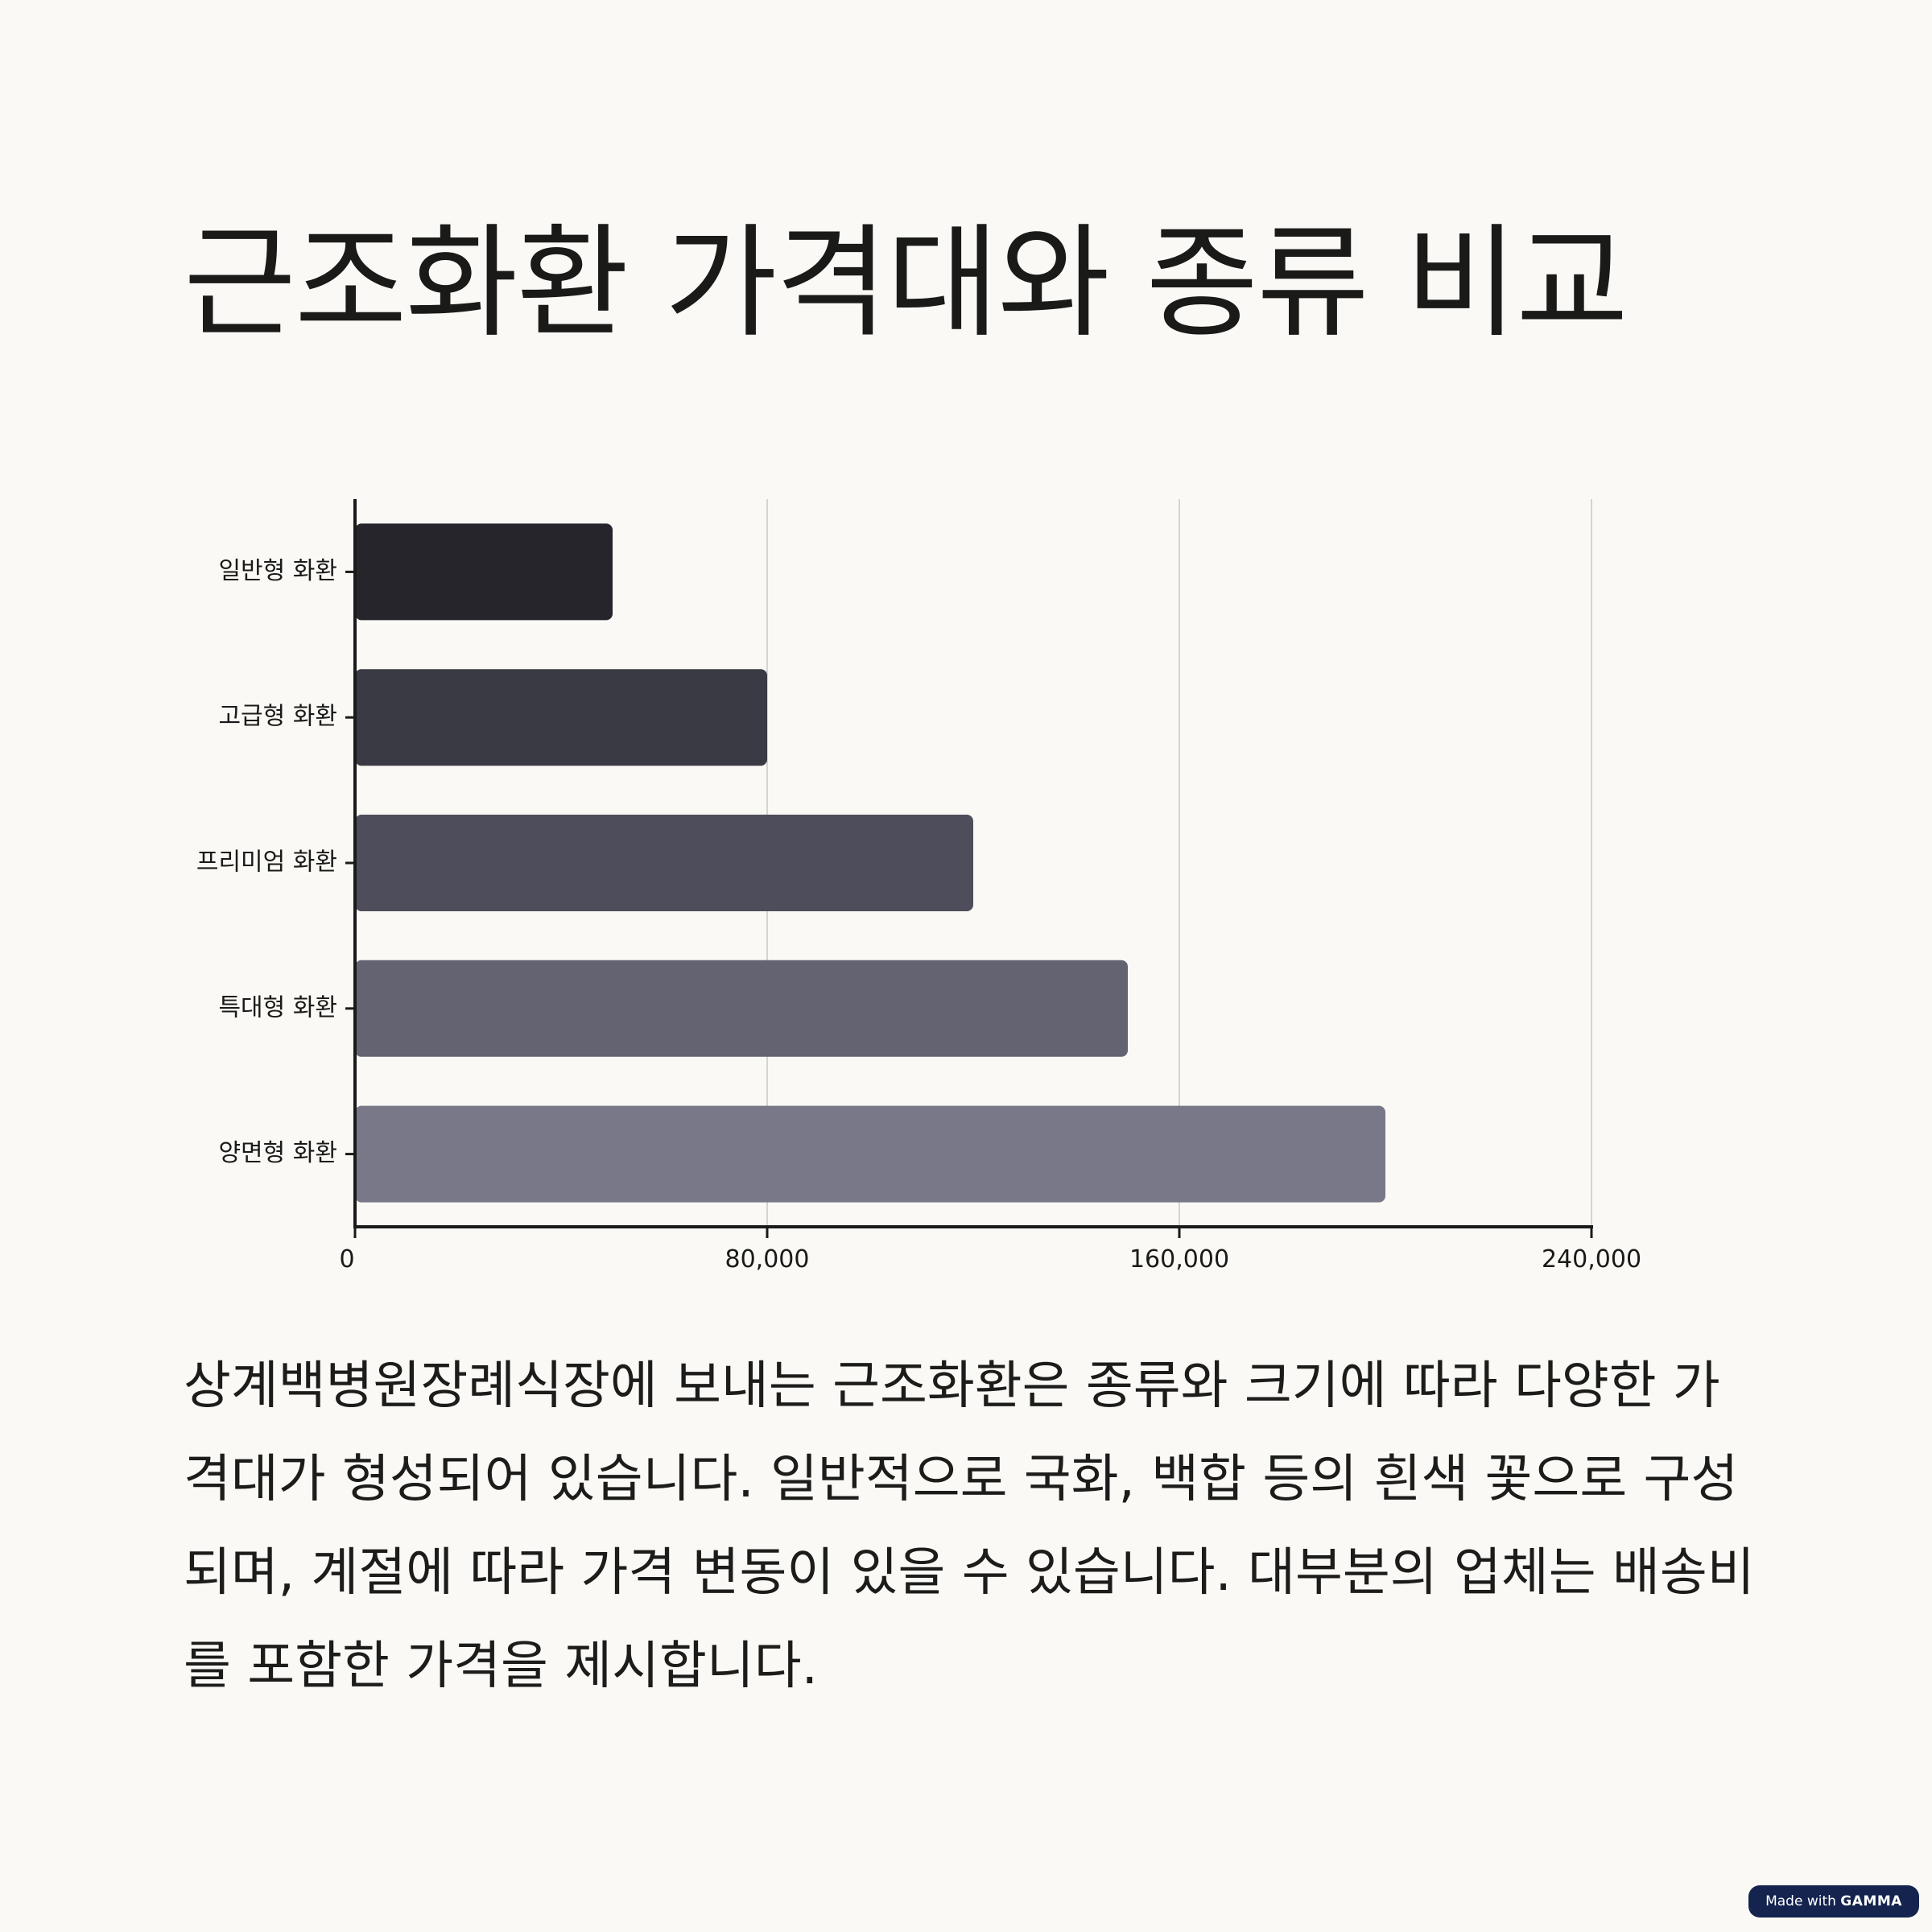  I want to click on made-with-gamma-badge: Made with GAMMA, so click(1833, 1901).